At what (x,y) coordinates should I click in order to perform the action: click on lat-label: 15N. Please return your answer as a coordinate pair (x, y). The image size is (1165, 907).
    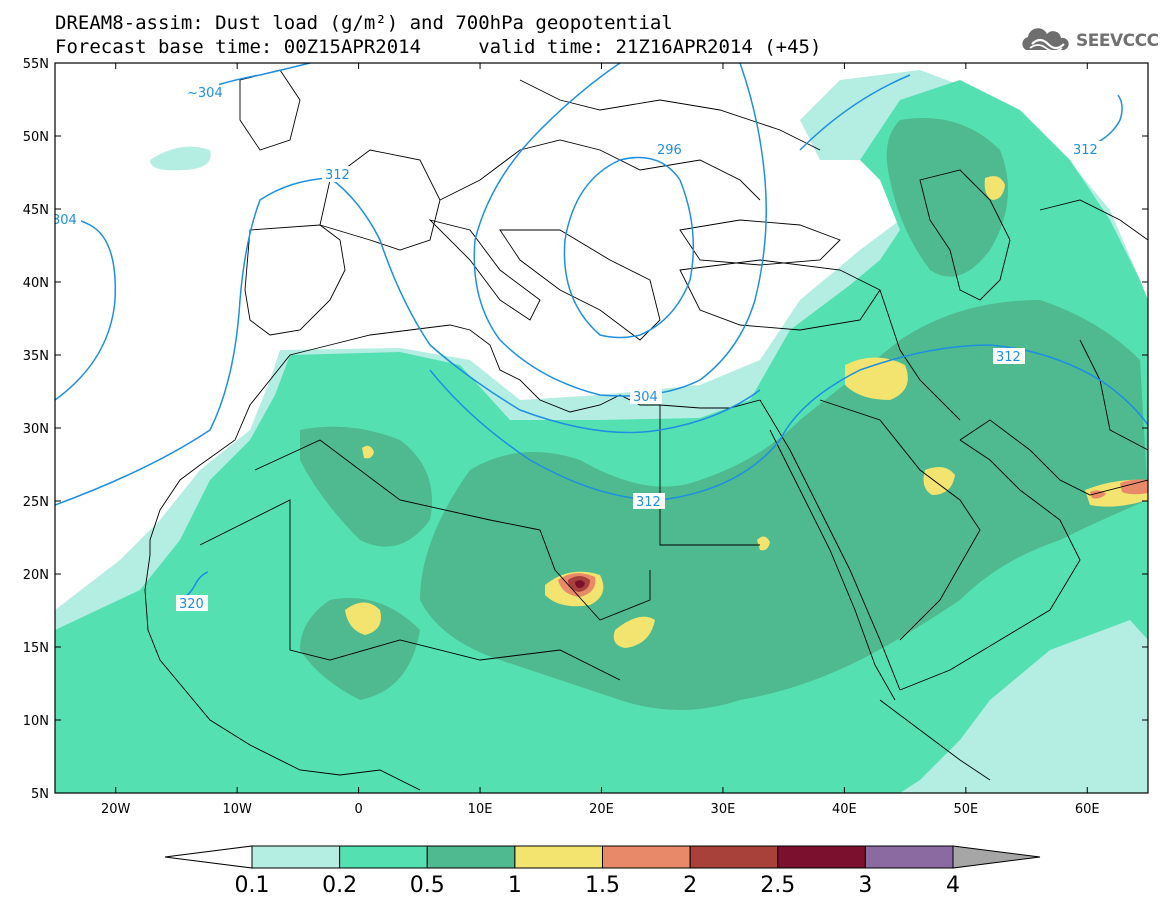
    Looking at the image, I should click on (36, 648).